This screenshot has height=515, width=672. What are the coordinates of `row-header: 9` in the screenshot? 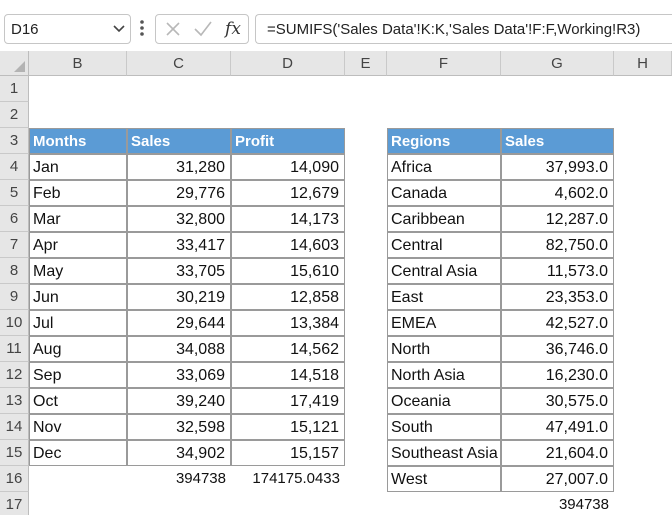 It's located at (14, 297).